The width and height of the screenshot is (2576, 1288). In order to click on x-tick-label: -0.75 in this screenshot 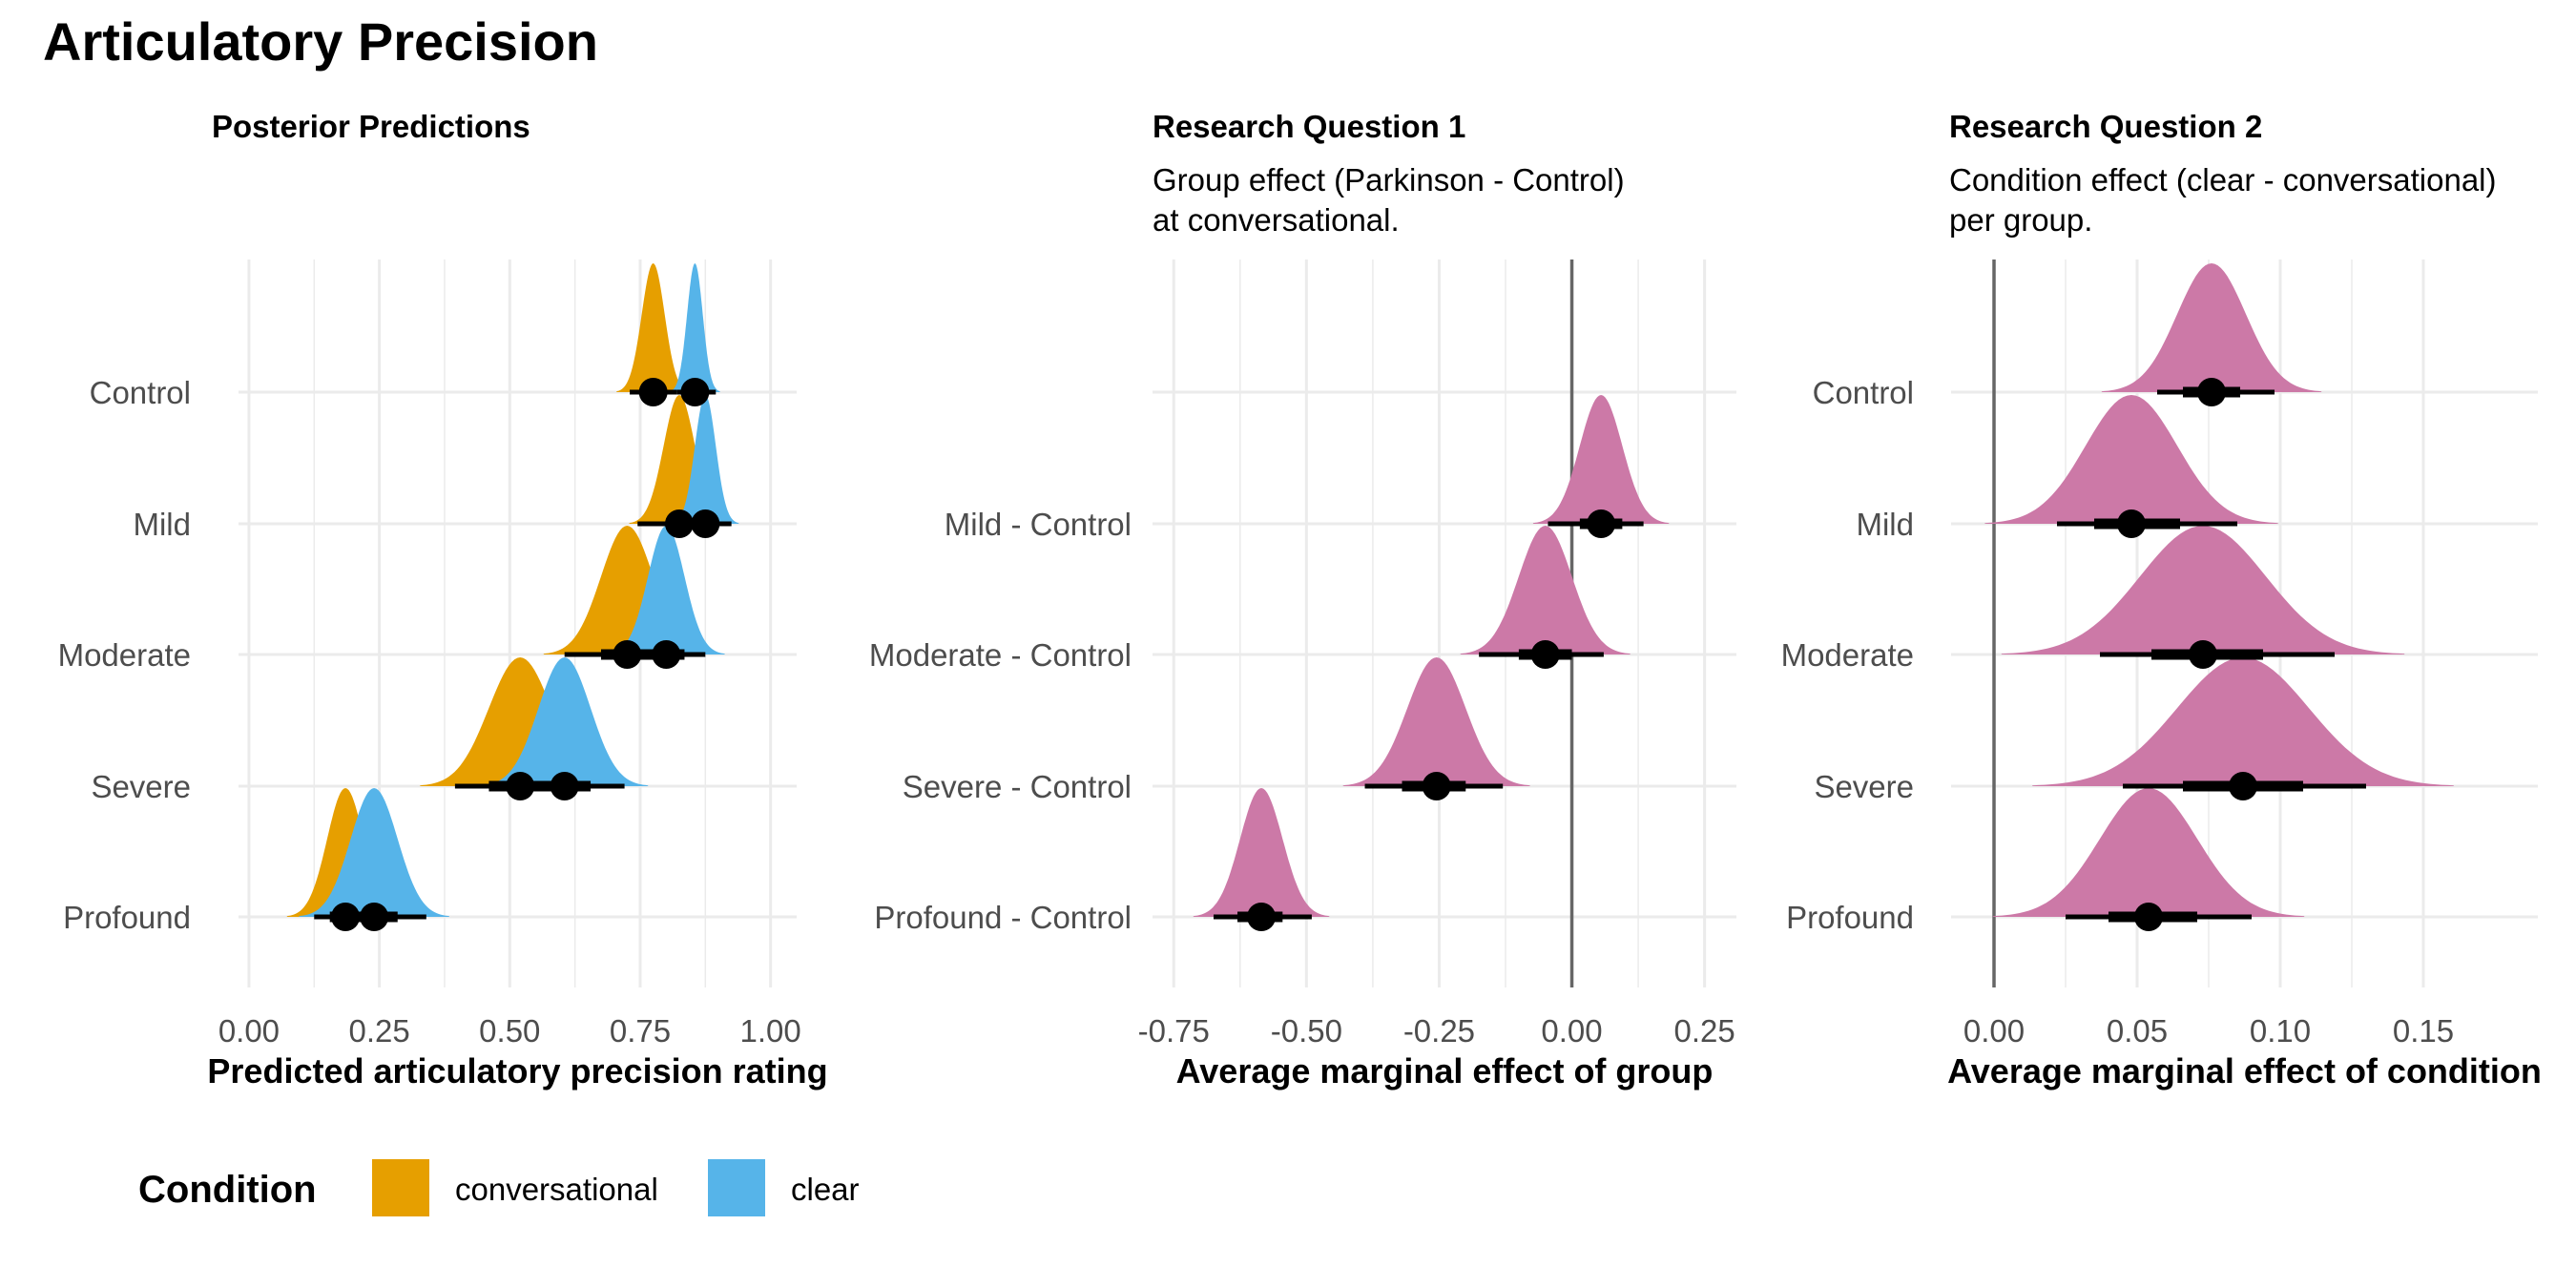, I will do `click(1174, 1031)`.